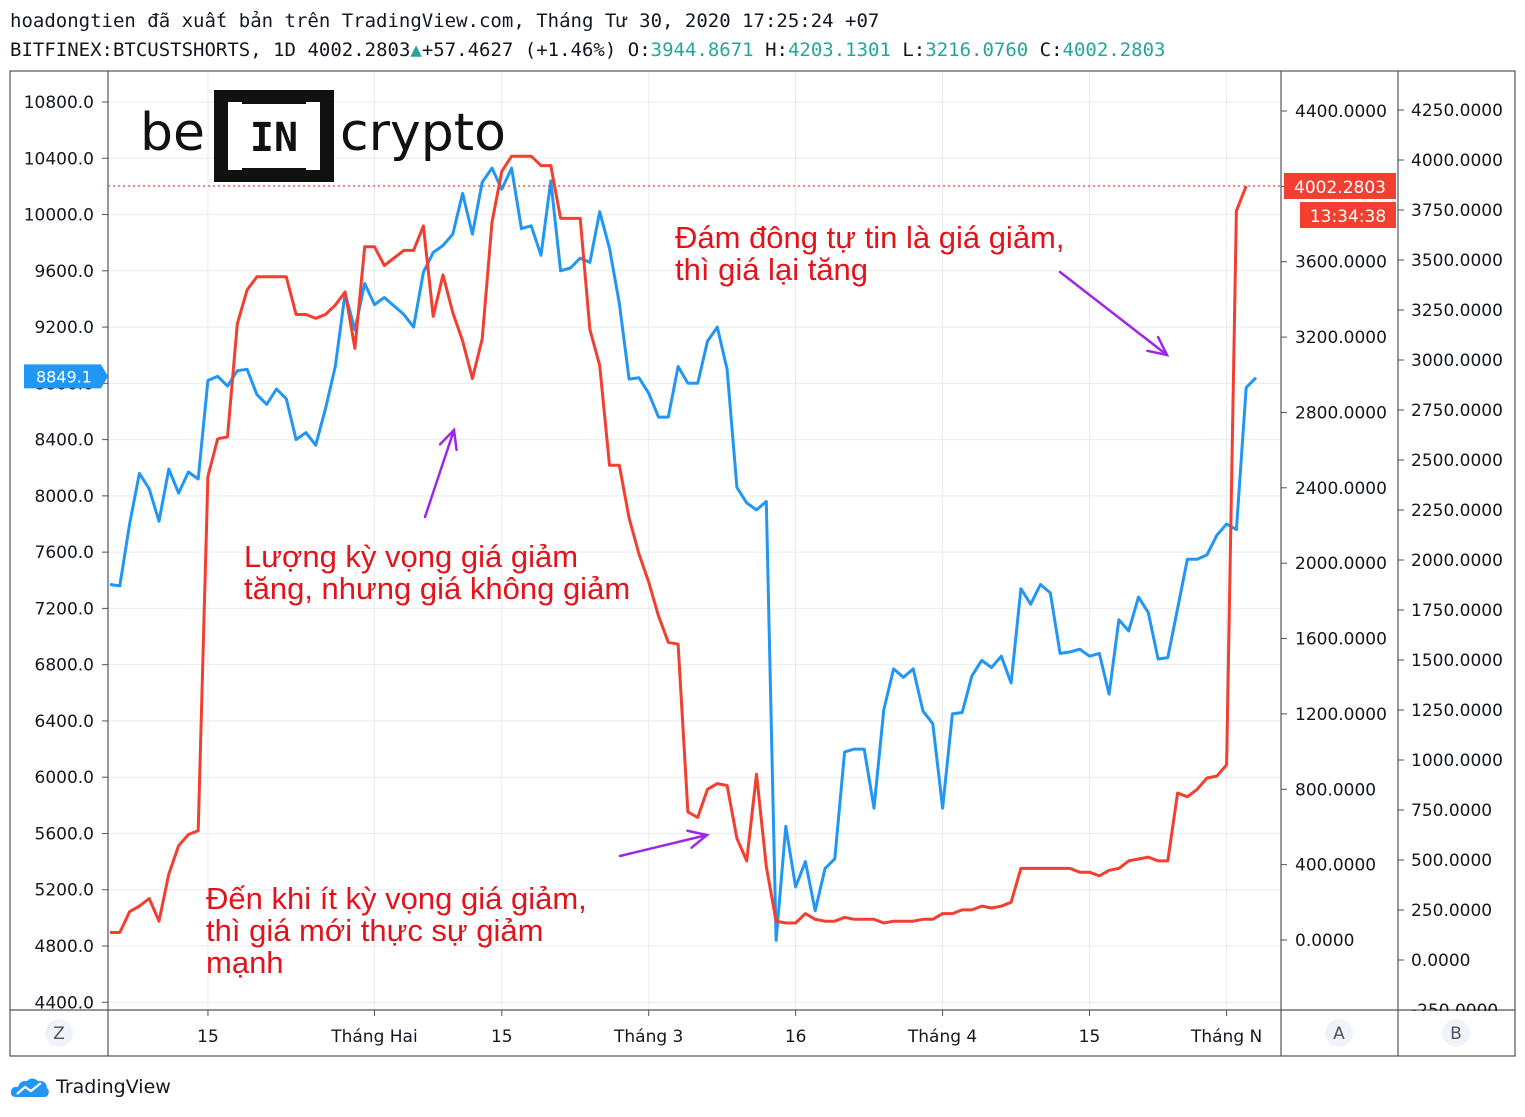 This screenshot has height=1117, width=1525. I want to click on axis-scale-label-b: B, so click(1456, 1034).